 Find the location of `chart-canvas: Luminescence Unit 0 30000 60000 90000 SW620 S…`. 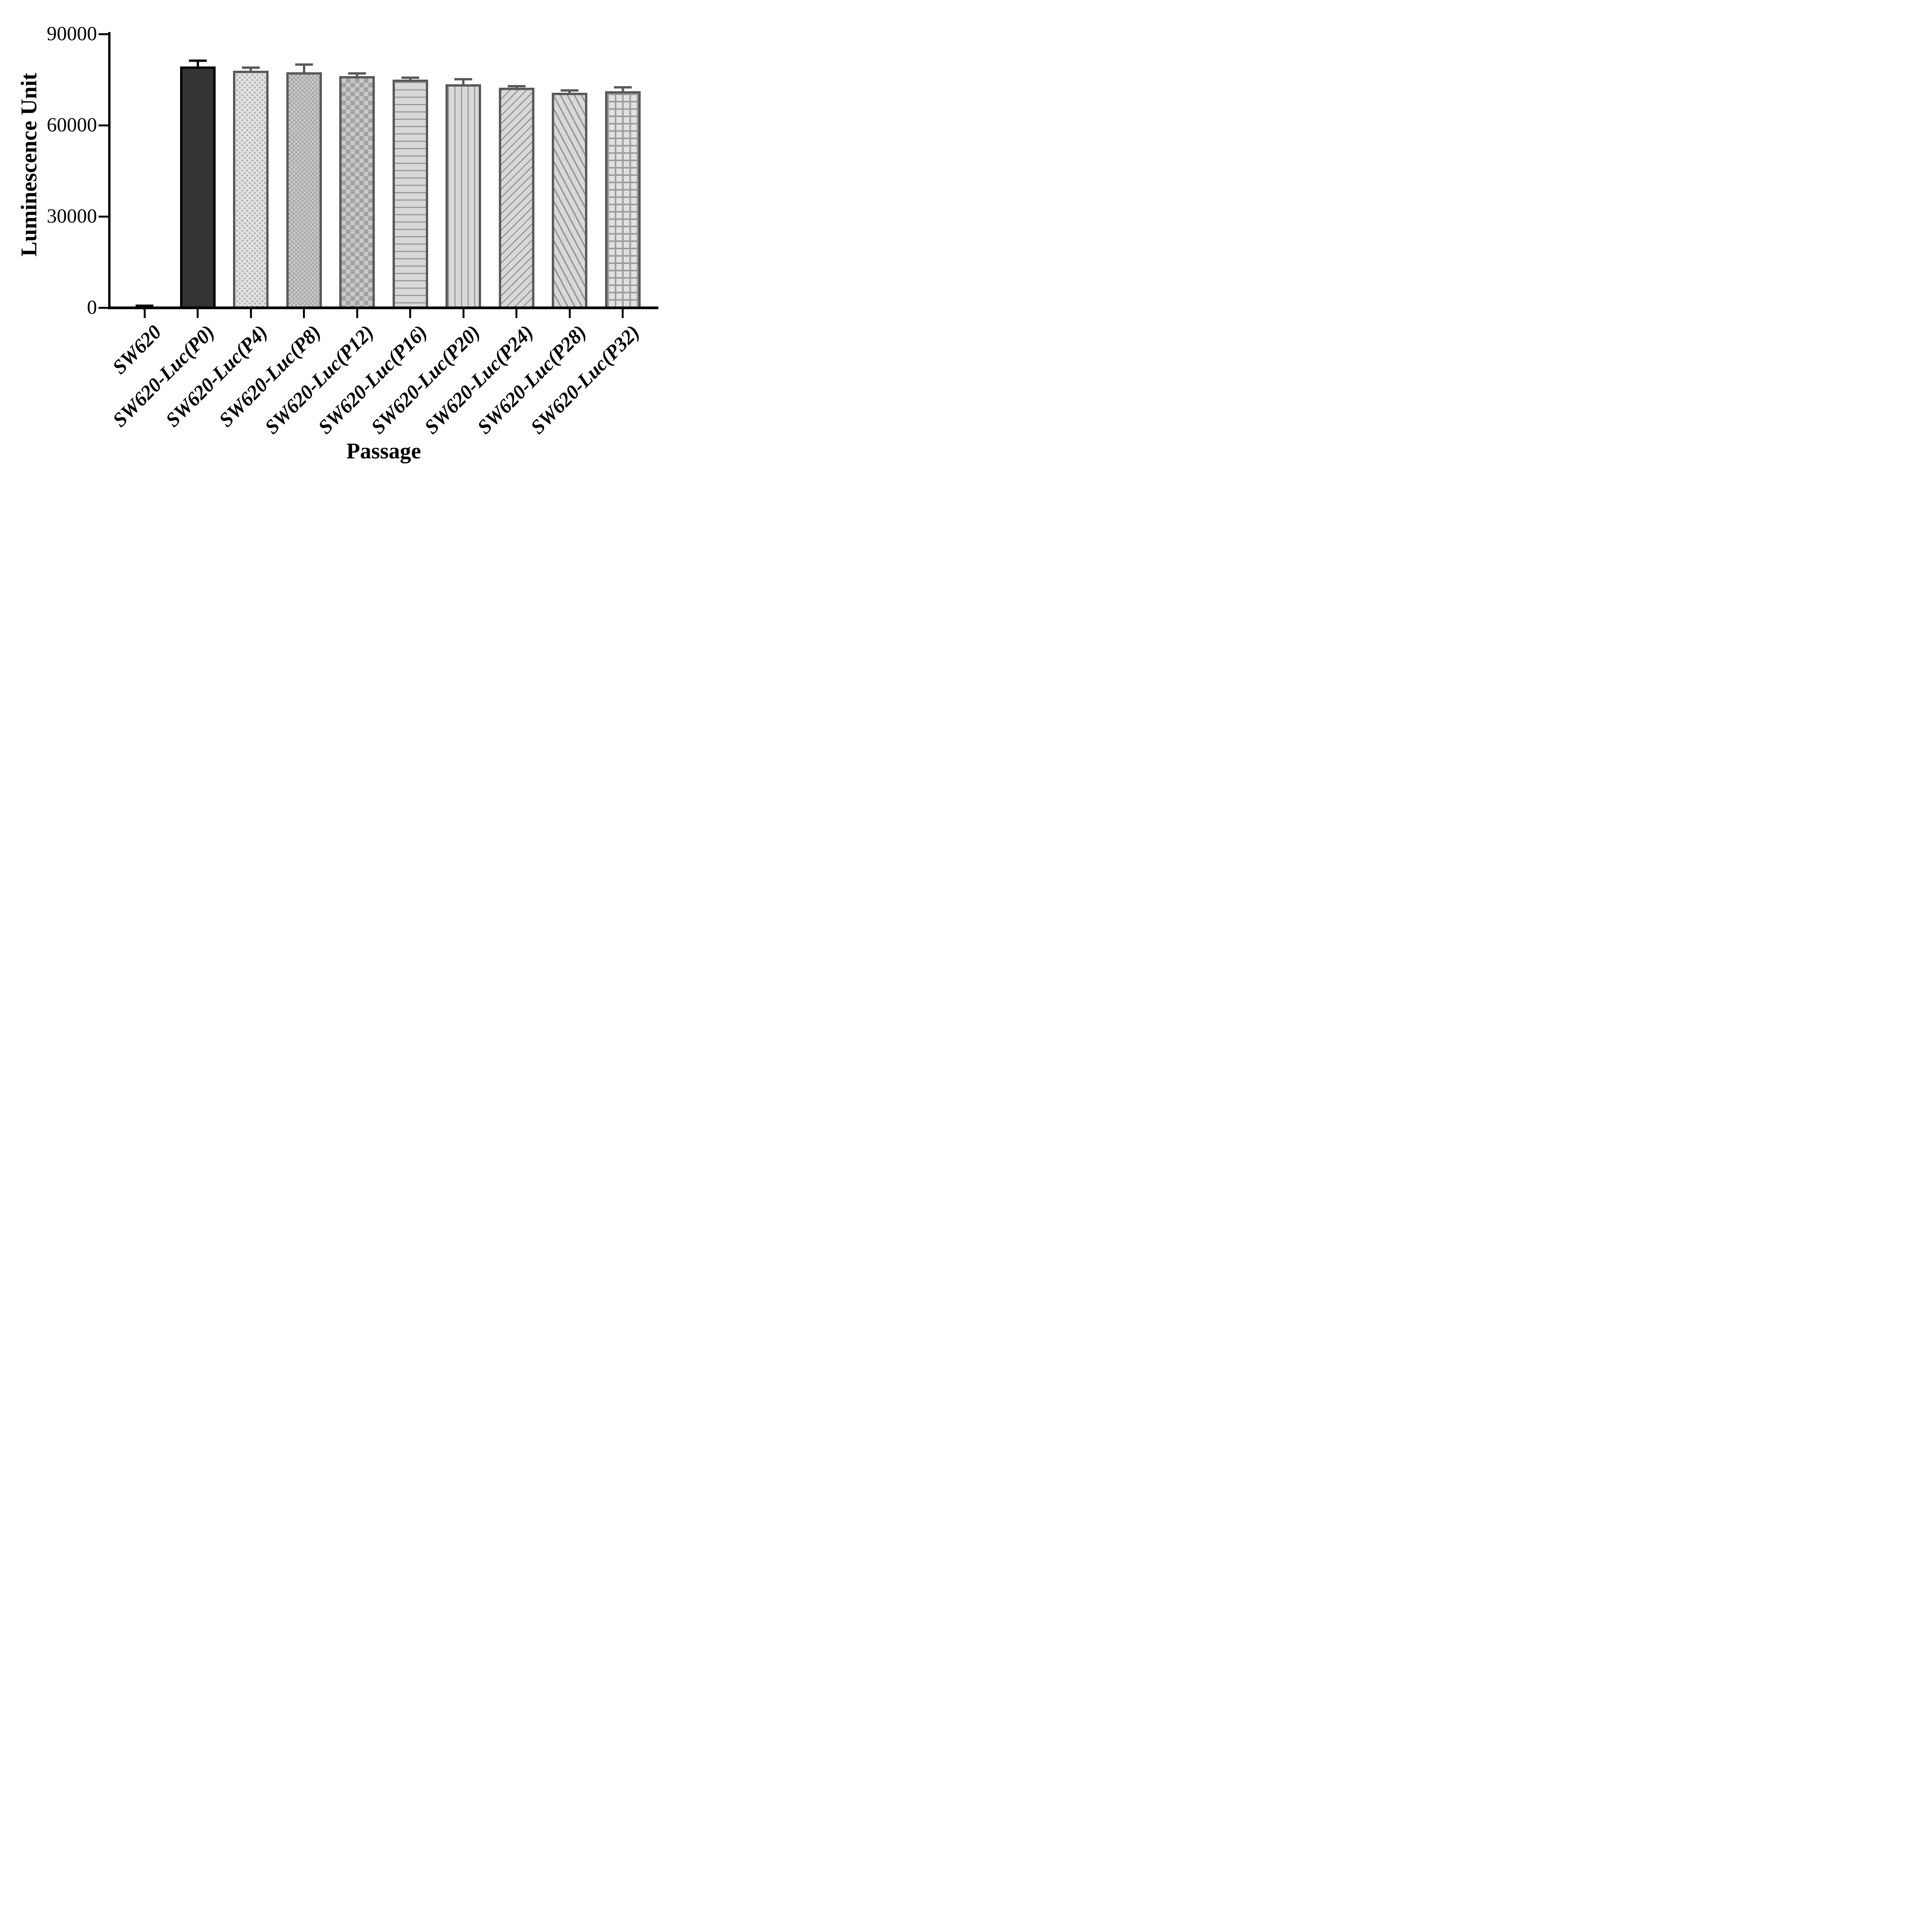

chart-canvas: Luminescence Unit 0 30000 60000 90000 SW620 S… is located at coordinates (344, 240).